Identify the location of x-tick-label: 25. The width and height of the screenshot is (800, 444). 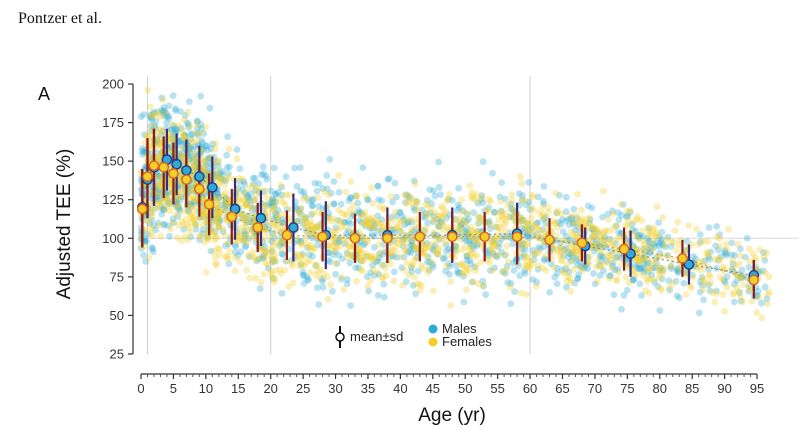
(303, 388).